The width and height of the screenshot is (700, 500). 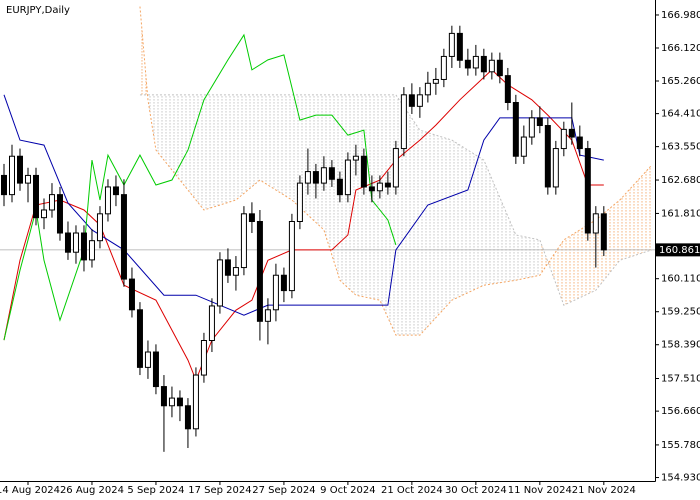 What do you see at coordinates (219, 490) in the screenshot?
I see `x-tick-label: 17 Sep 2024` at bounding box center [219, 490].